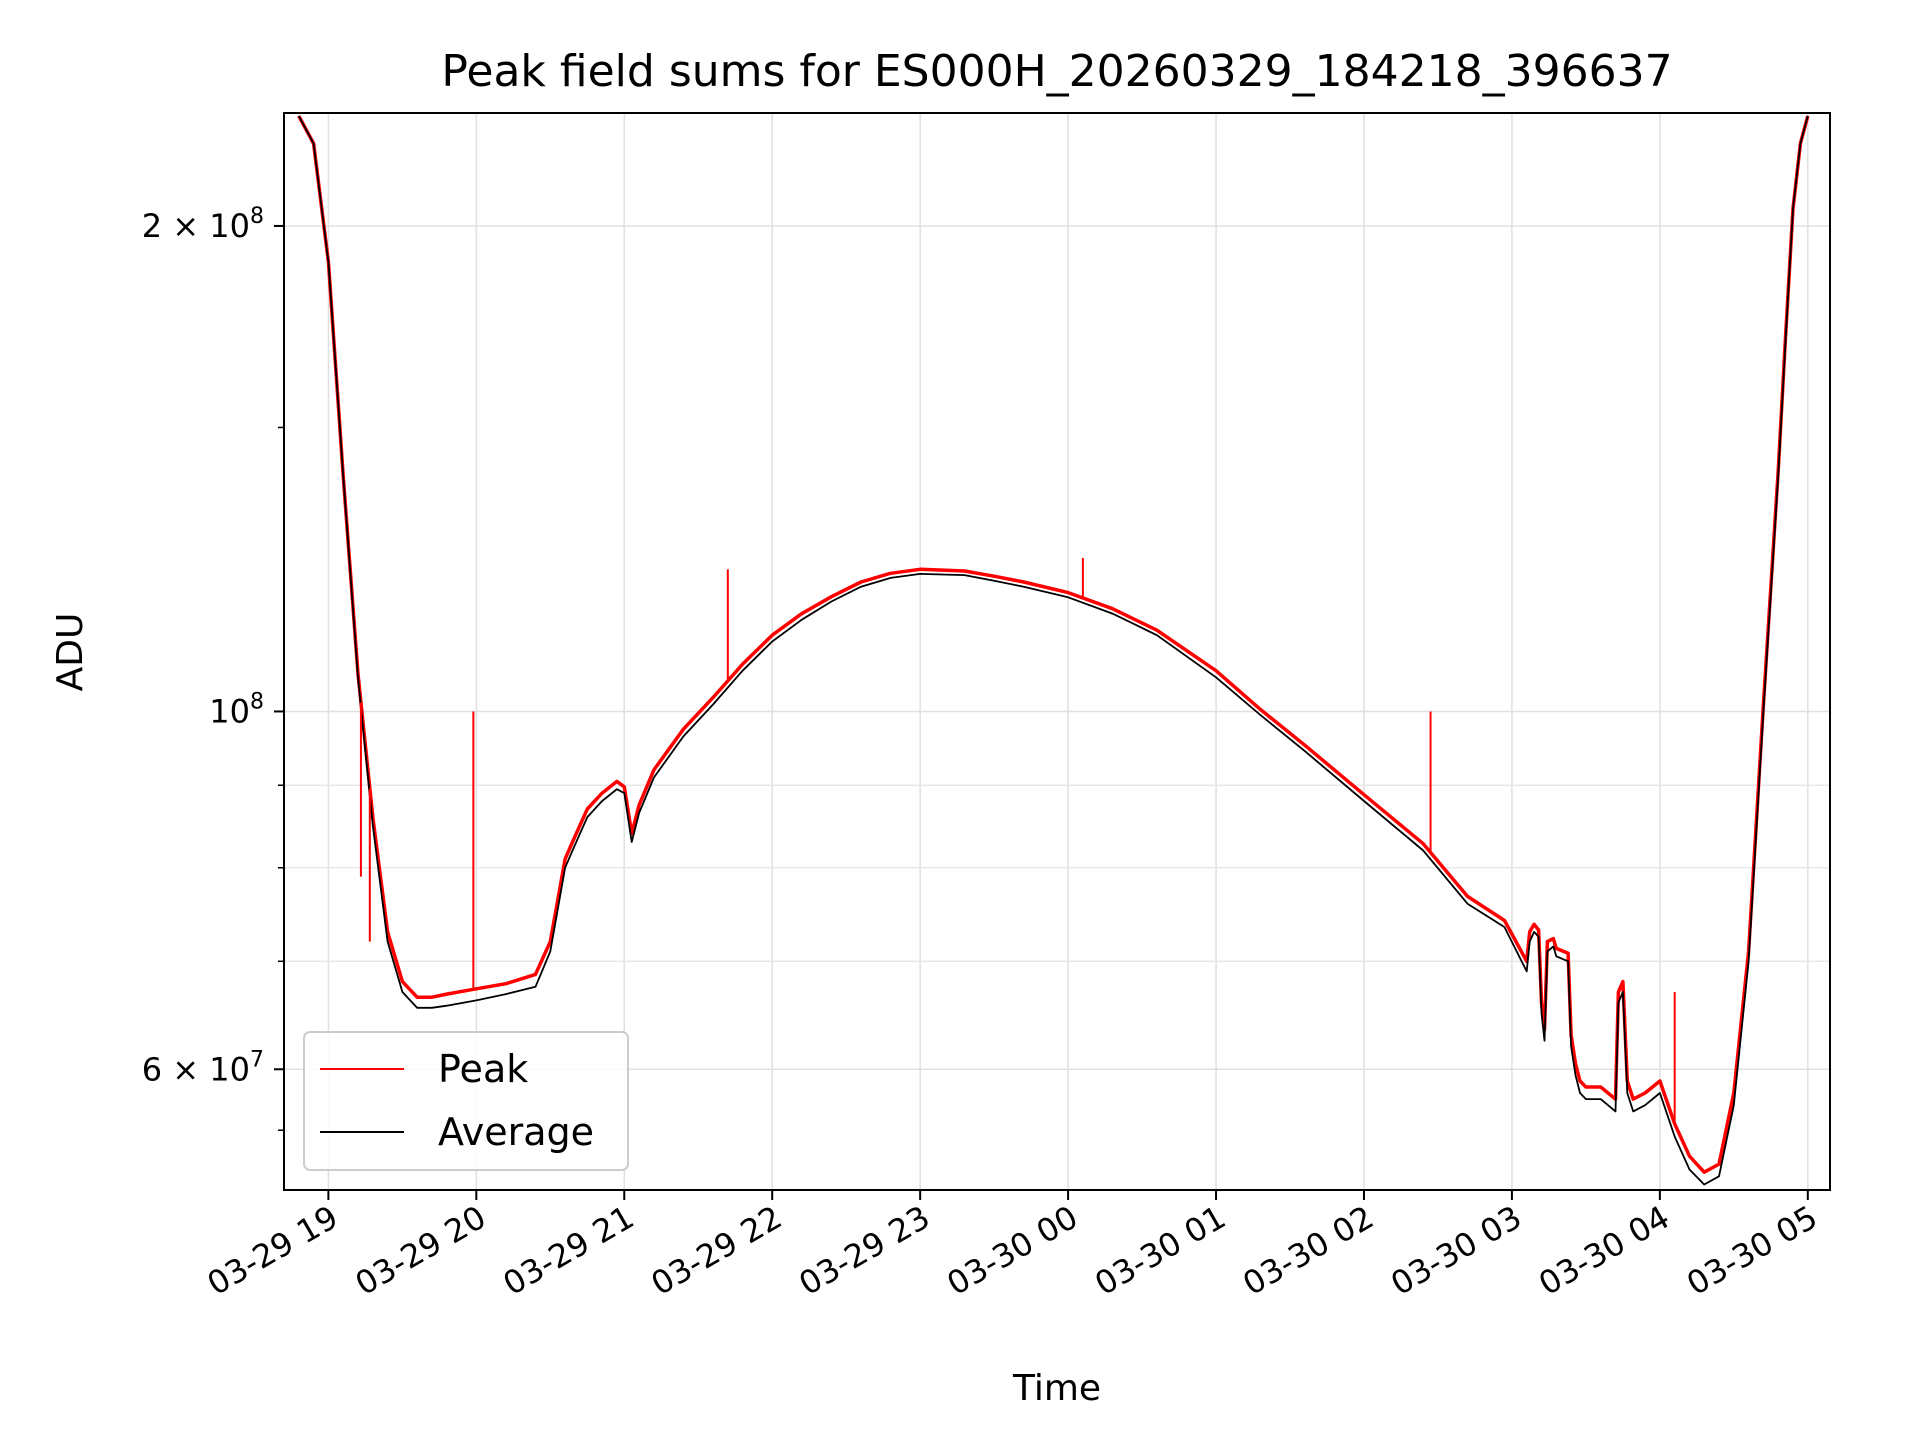 The width and height of the screenshot is (1920, 1440). Describe the element at coordinates (196, 1069) in the screenshot. I see `y-tick-base: 6 × 10` at that location.